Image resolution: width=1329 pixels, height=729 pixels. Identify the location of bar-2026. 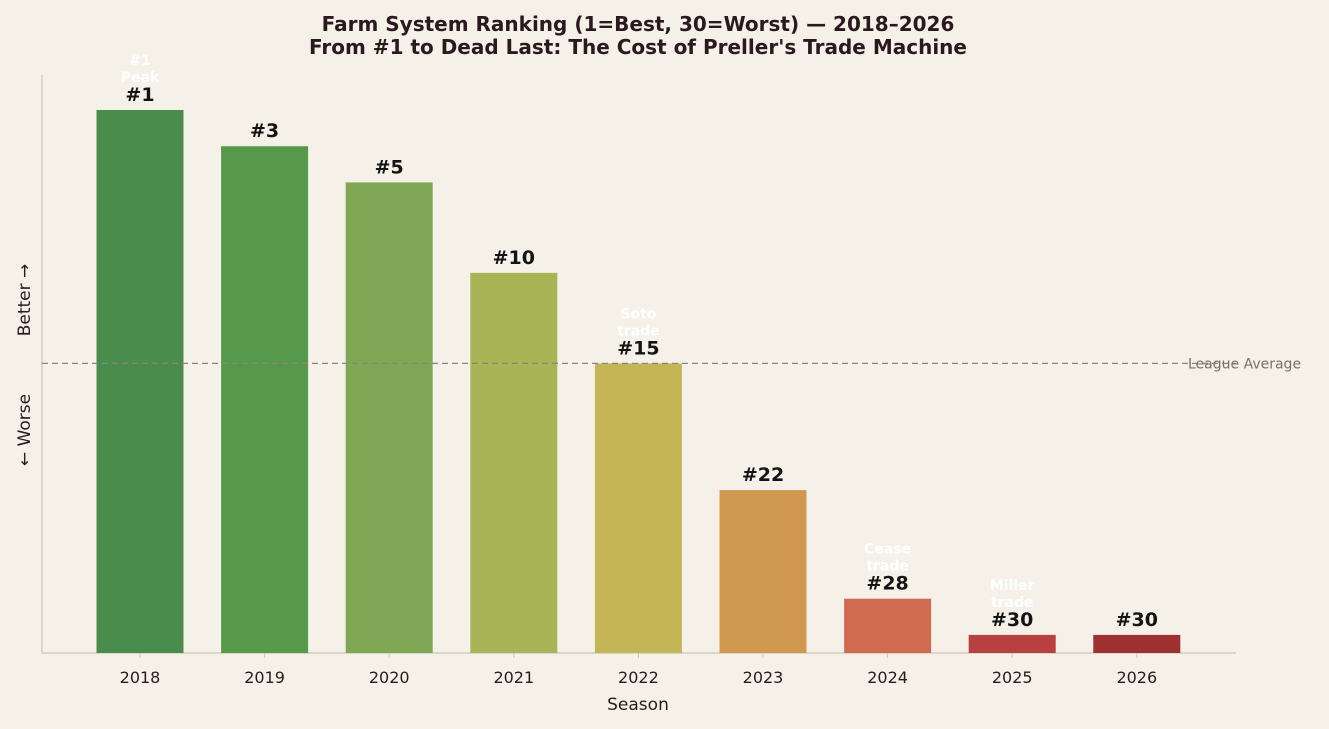
(1137, 643).